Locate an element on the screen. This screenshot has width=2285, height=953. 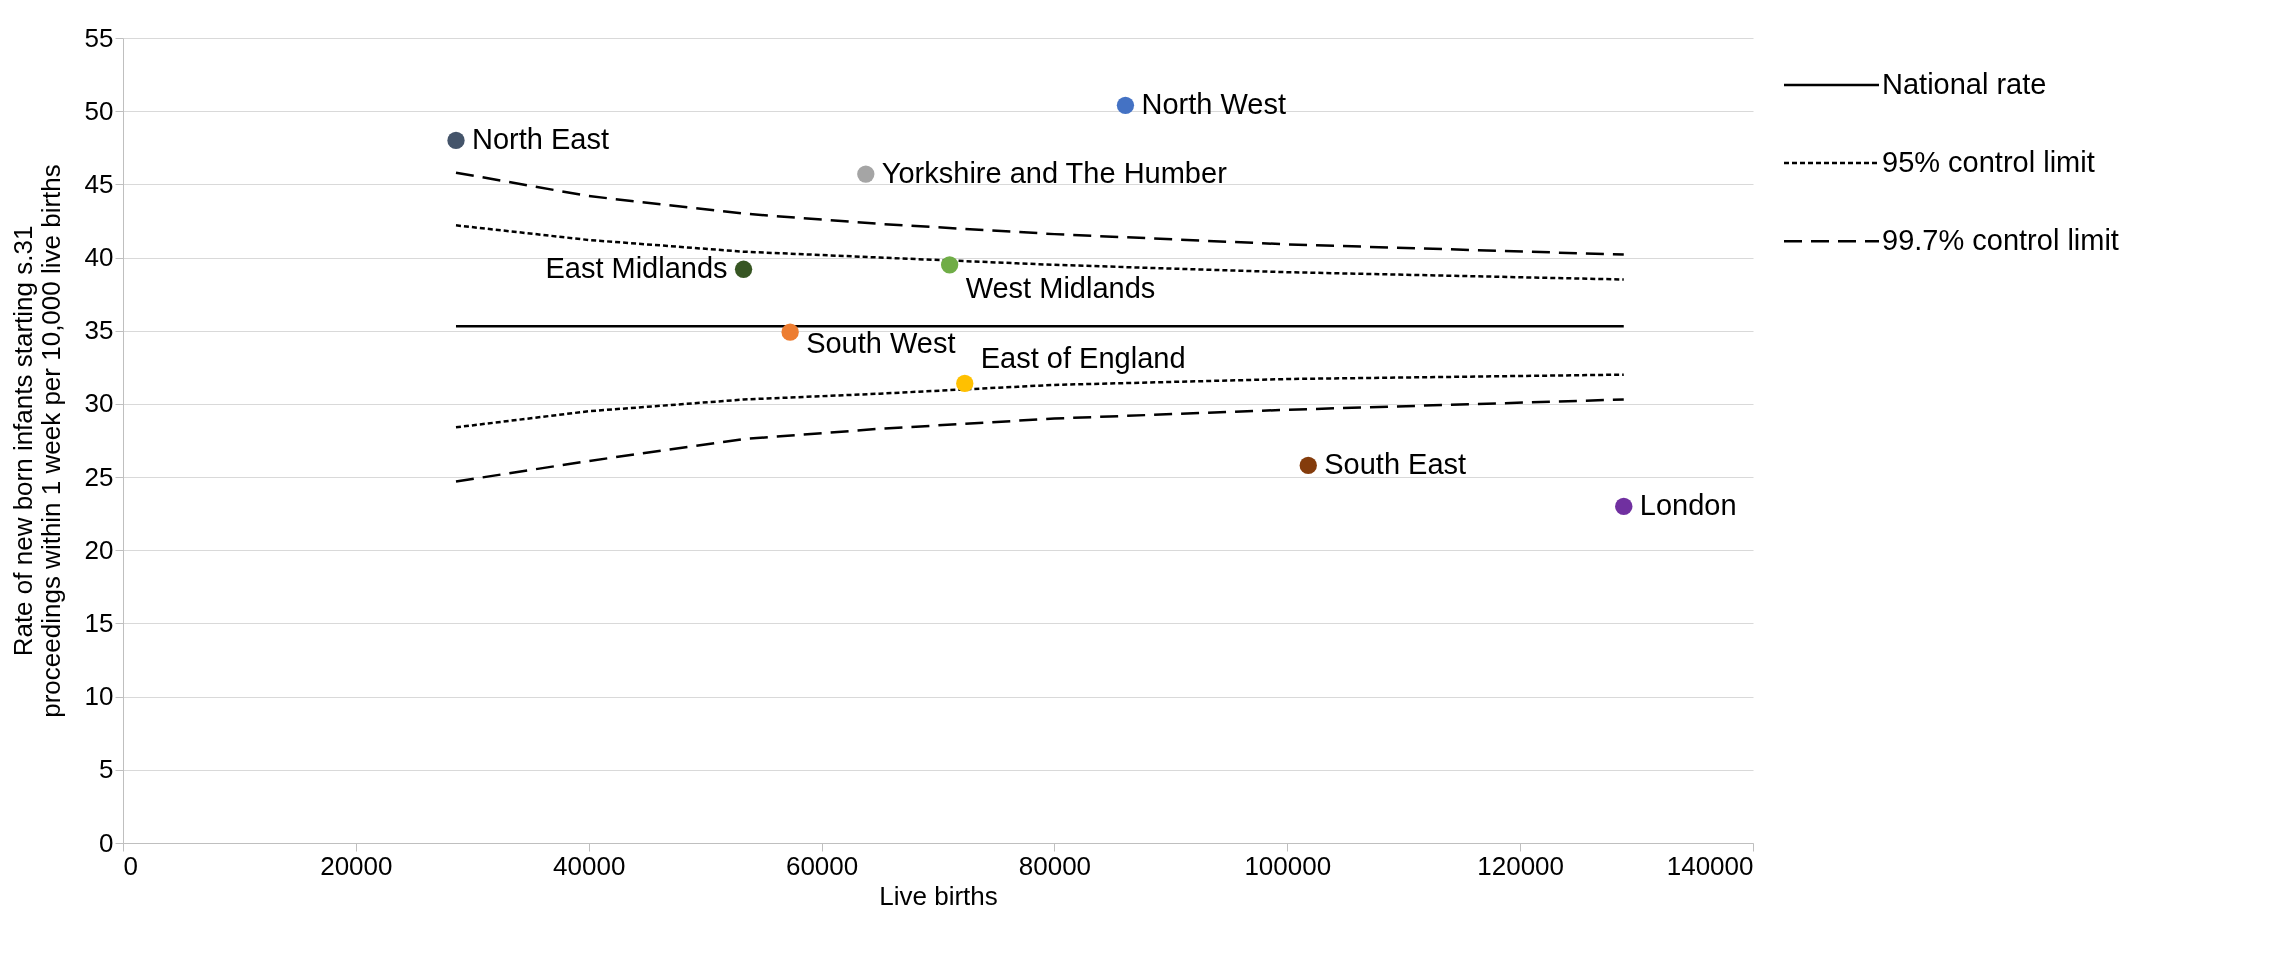
legend-label: 95% control limit is located at coordinates (1988, 162).